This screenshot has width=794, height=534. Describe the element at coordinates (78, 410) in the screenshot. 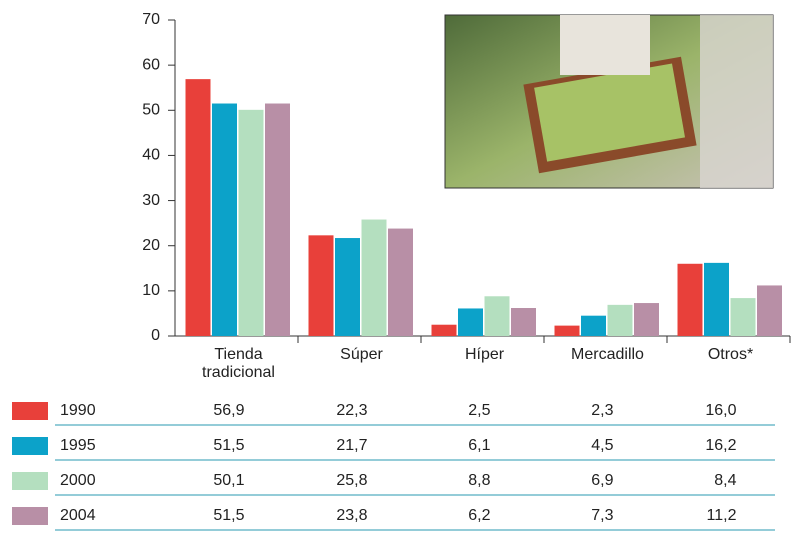

I see `legend-label: 1990` at that location.